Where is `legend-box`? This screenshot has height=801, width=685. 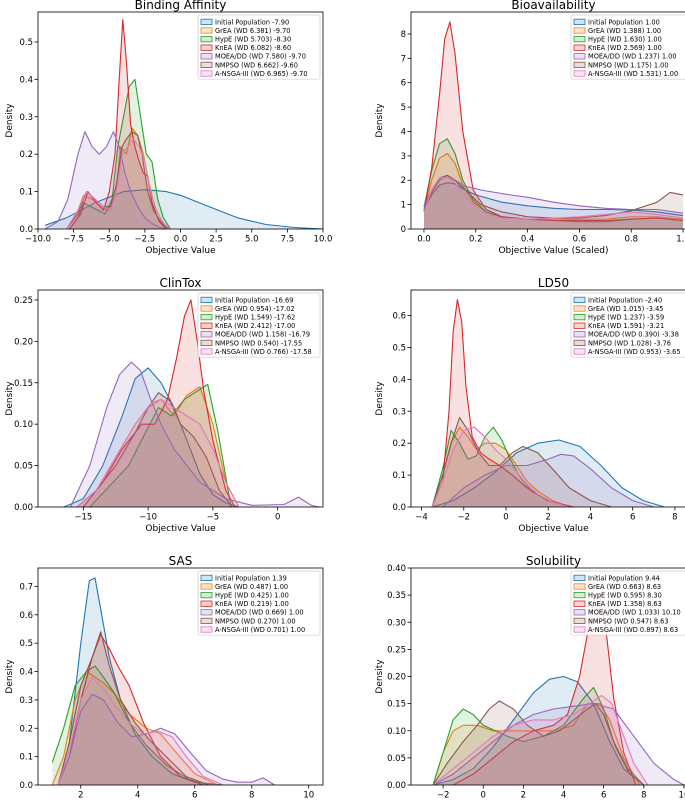 legend-box is located at coordinates (259, 325).